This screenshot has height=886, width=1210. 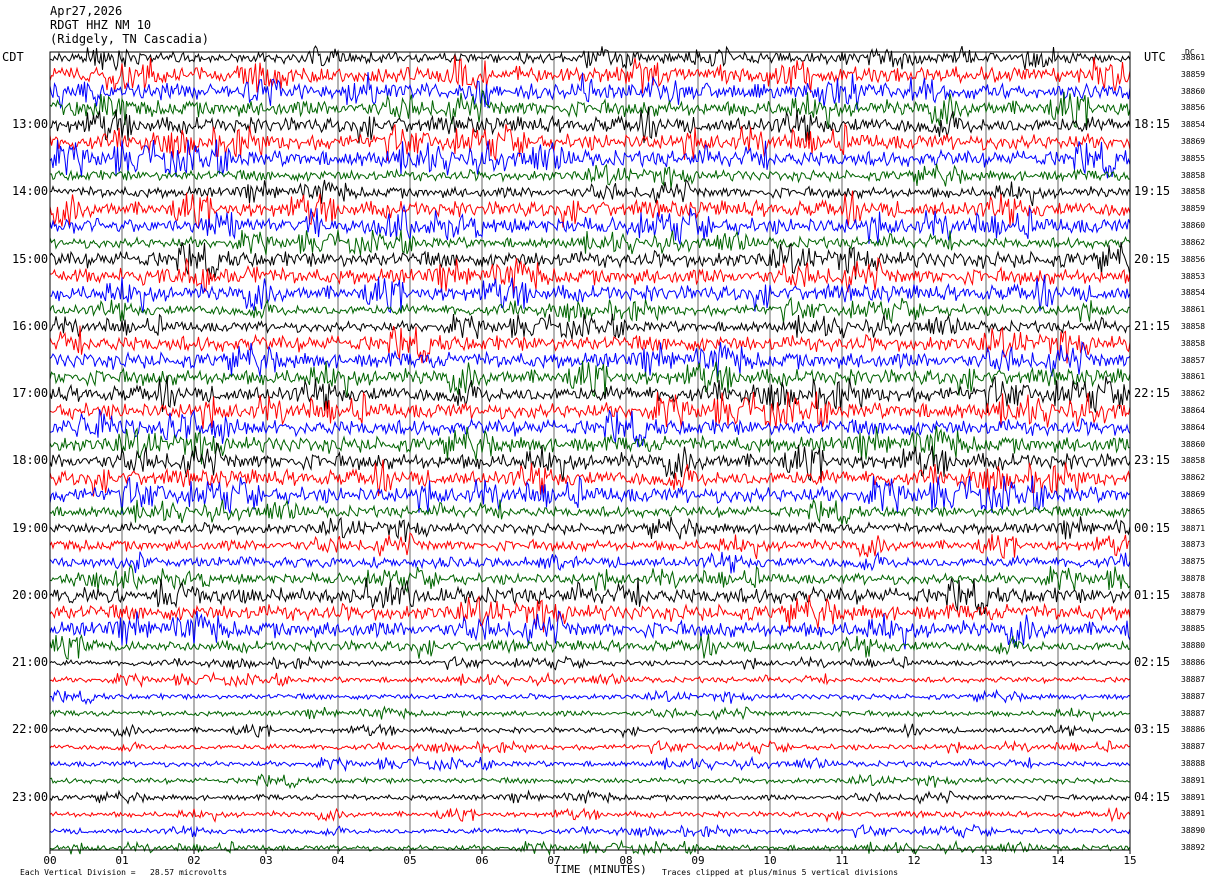 What do you see at coordinates (49, 860) in the screenshot?
I see `x-tick-label-00: 00` at bounding box center [49, 860].